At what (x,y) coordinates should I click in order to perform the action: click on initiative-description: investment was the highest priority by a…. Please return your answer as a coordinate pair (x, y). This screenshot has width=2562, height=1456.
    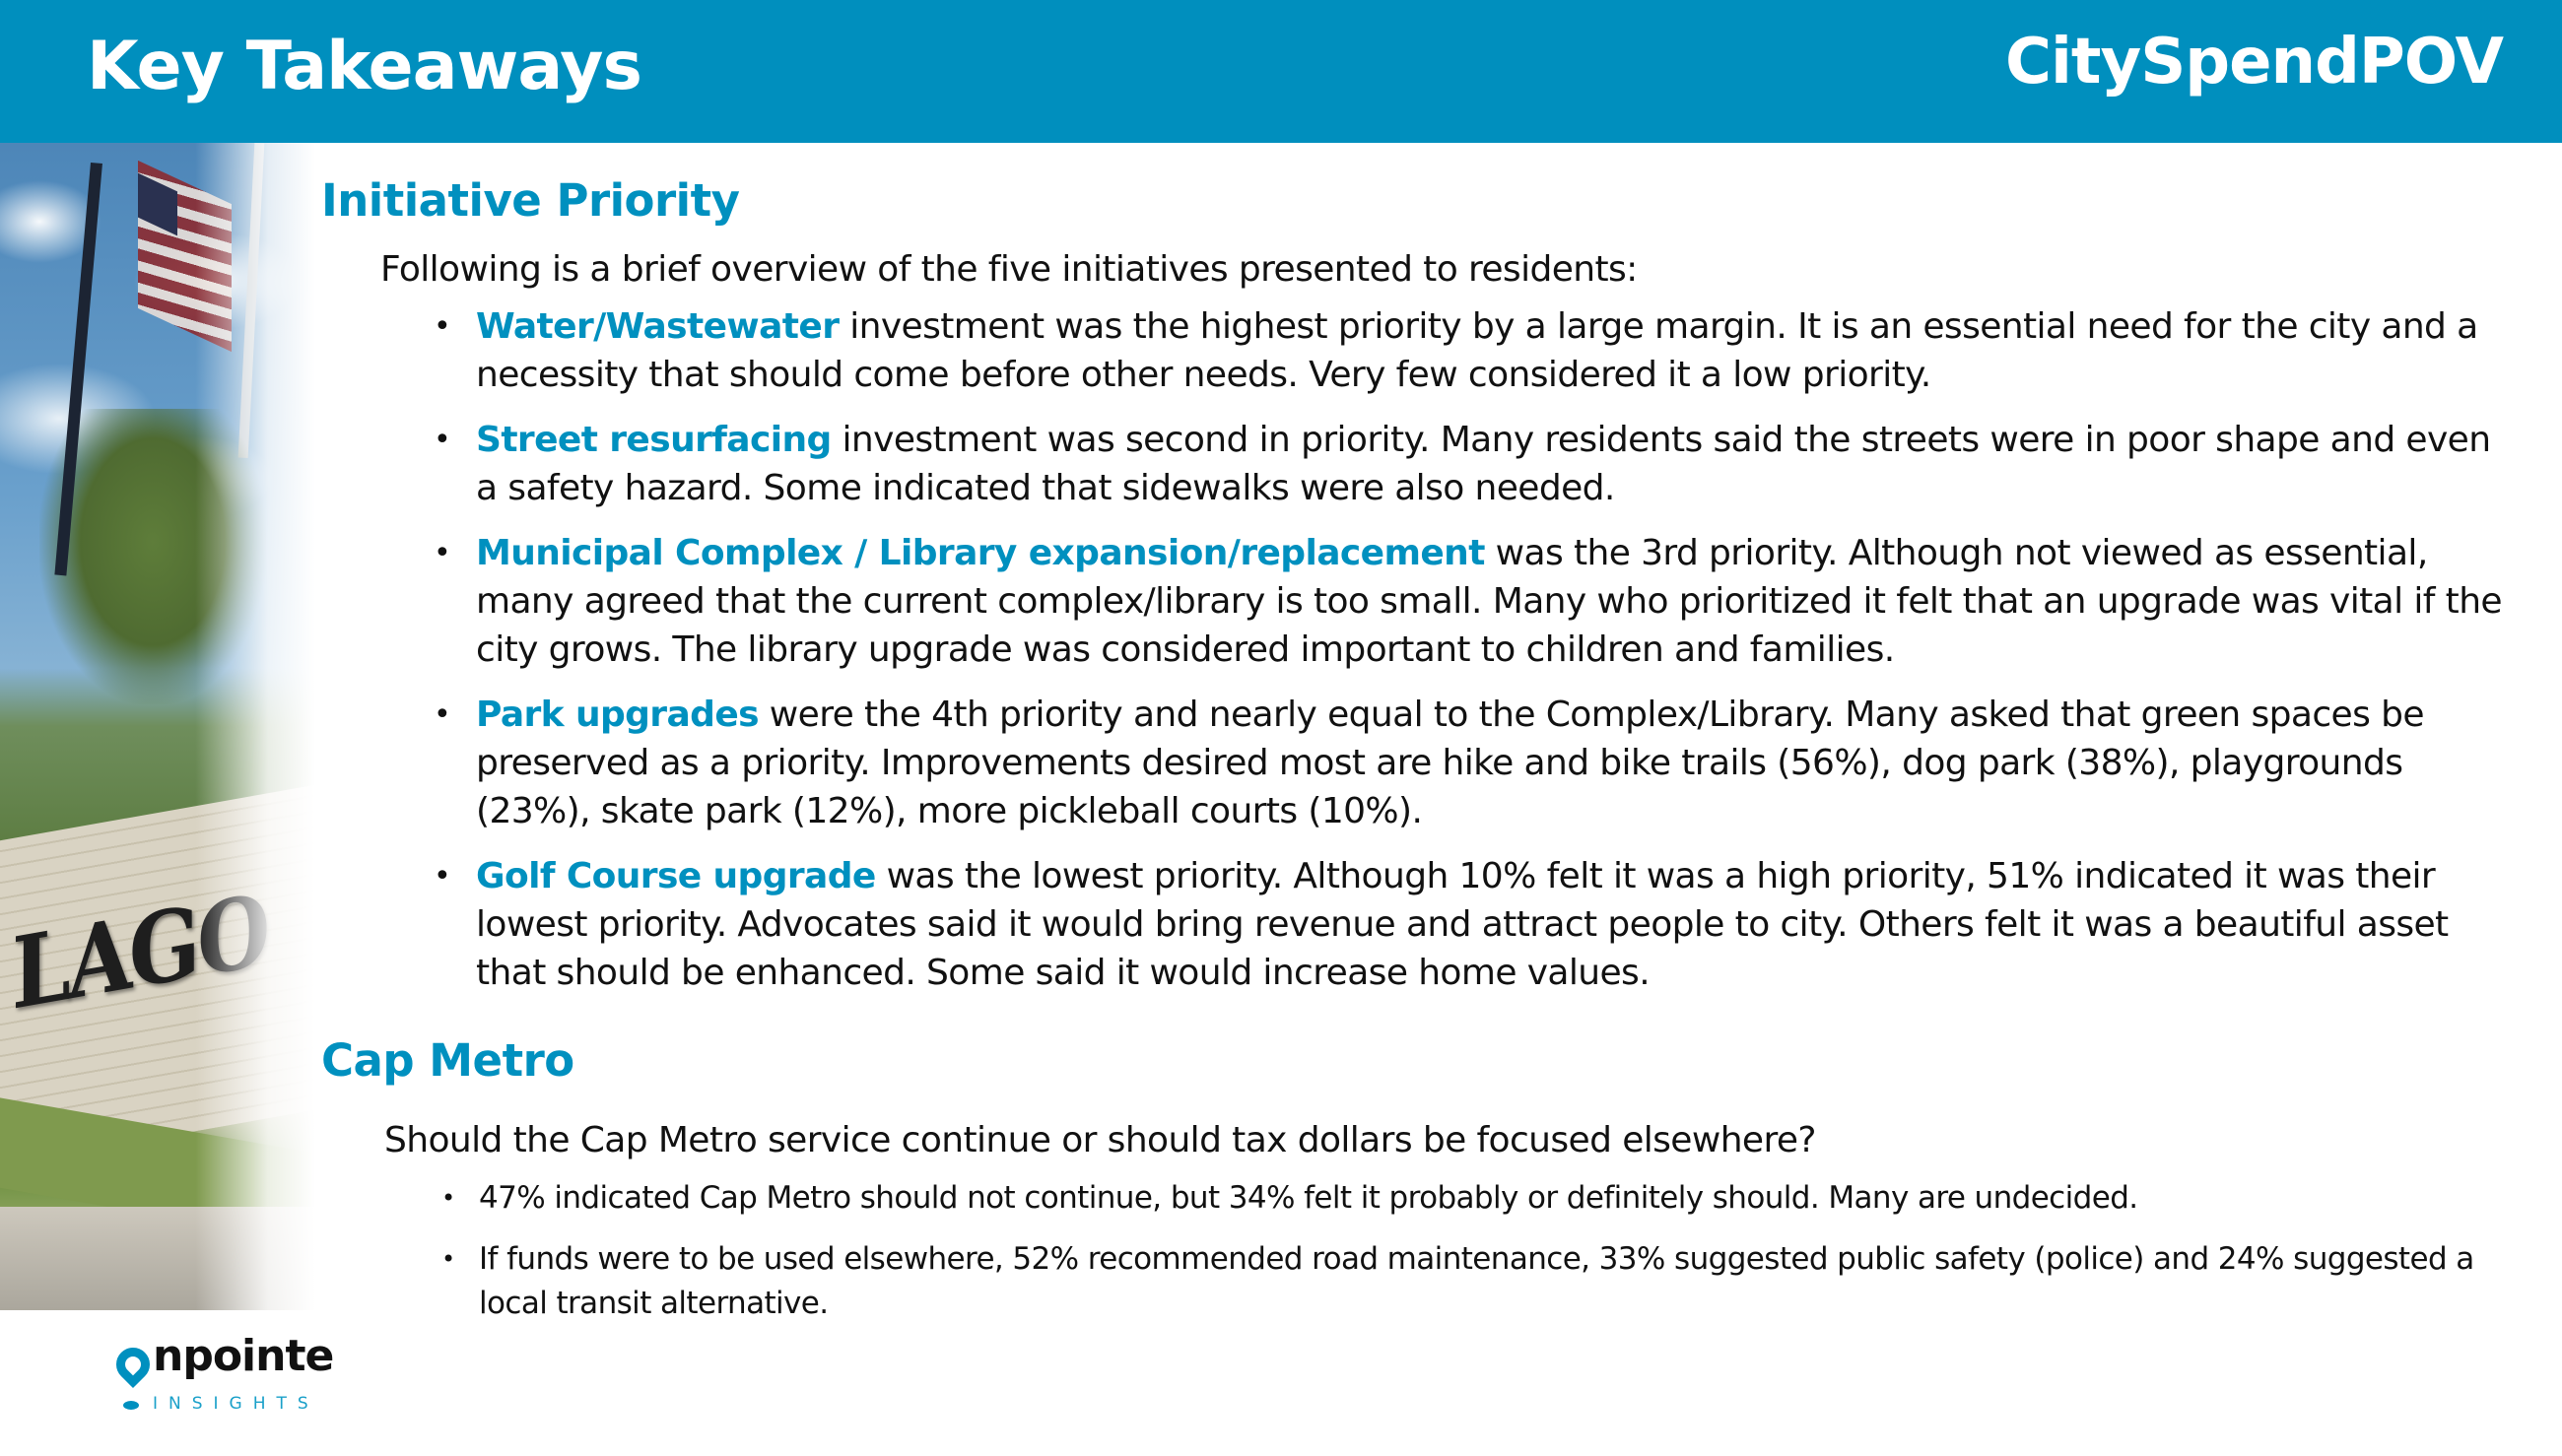
    Looking at the image, I should click on (1477, 350).